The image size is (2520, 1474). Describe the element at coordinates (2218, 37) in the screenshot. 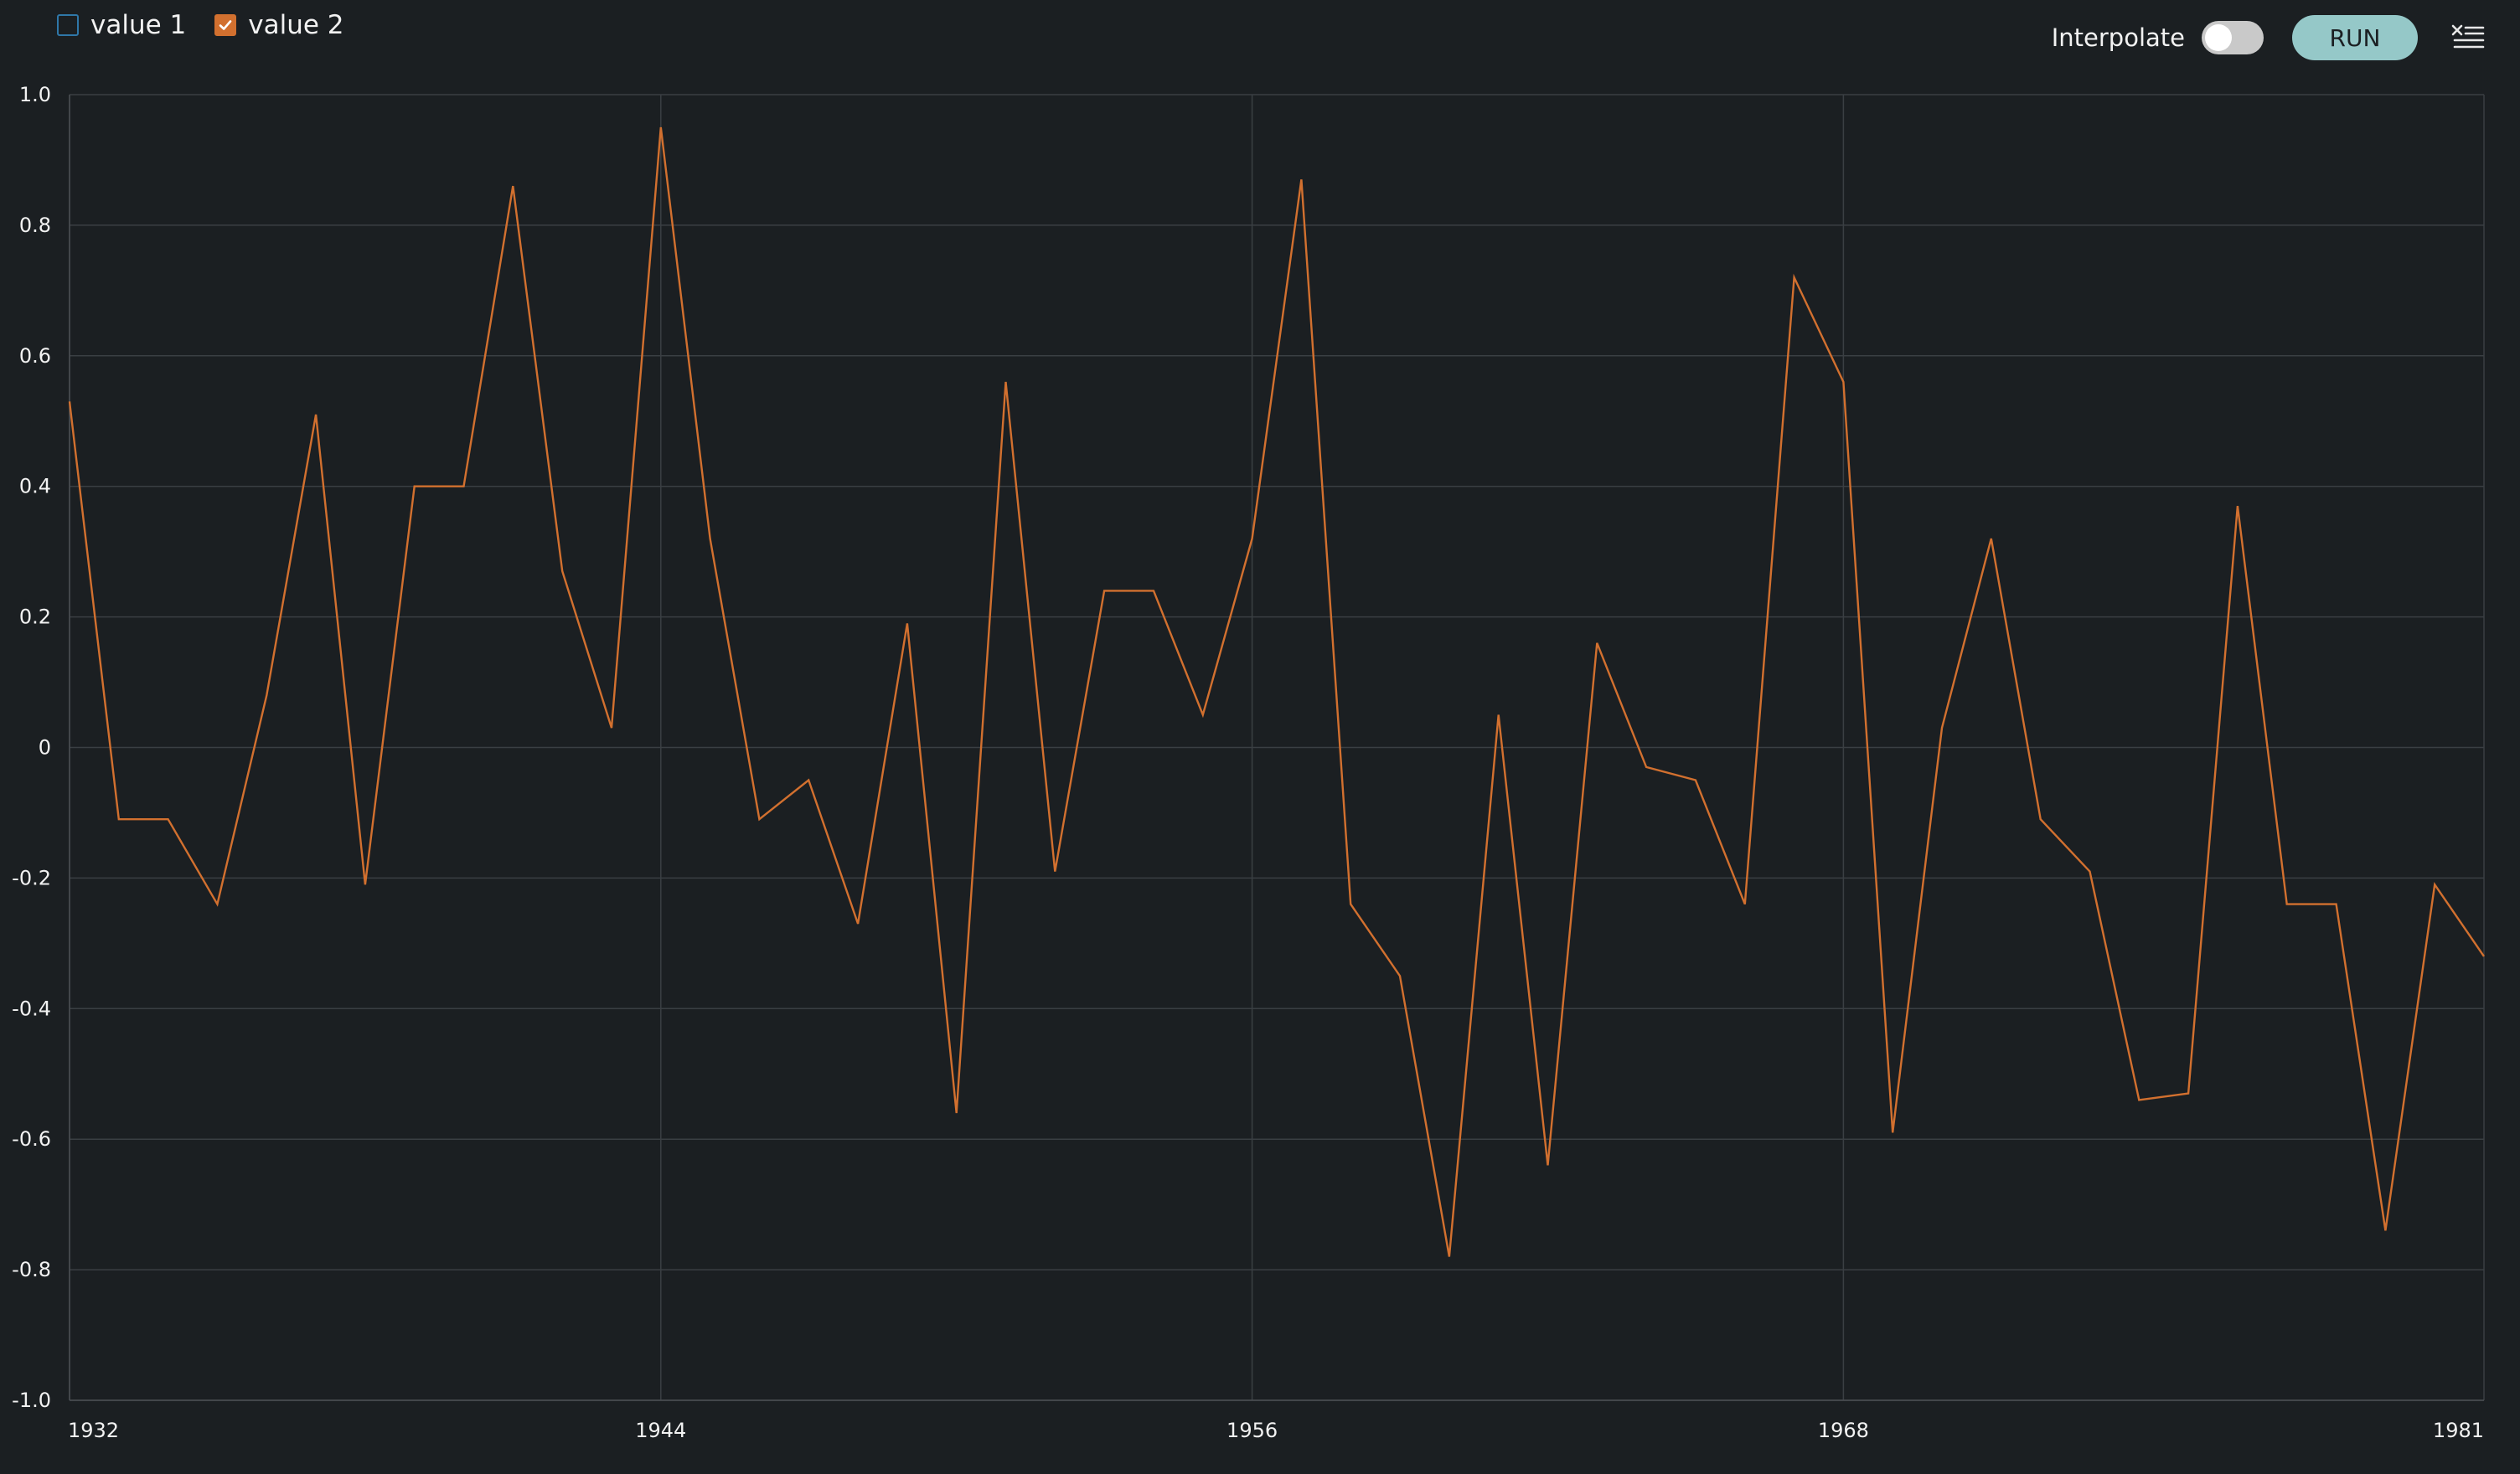

I see `toggle-knob` at that location.